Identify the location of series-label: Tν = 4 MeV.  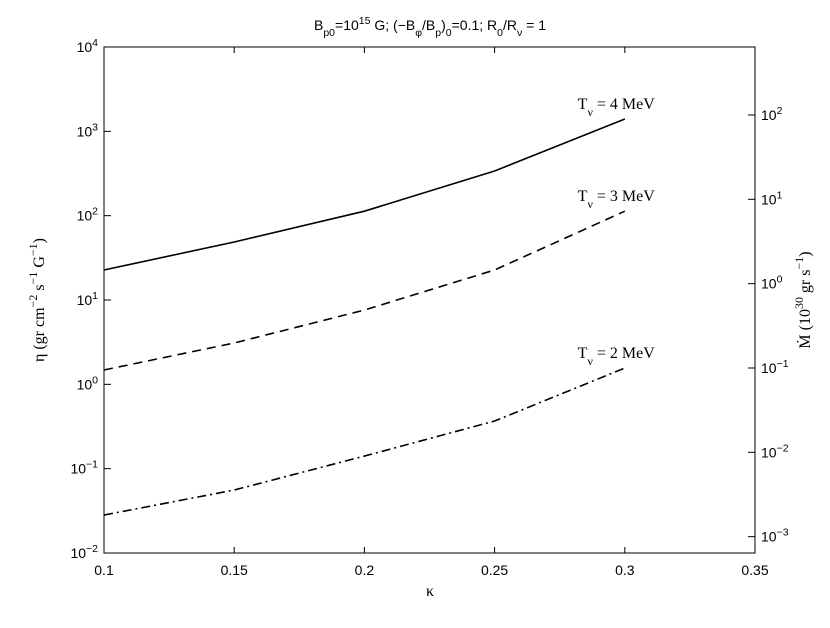
(617, 107).